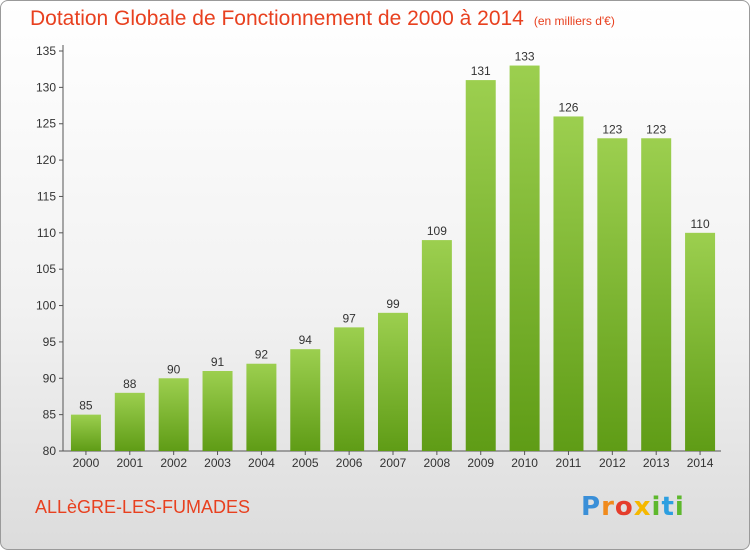 Image resolution: width=750 pixels, height=550 pixels. I want to click on x-tick-label-2009: 2009, so click(480, 463).